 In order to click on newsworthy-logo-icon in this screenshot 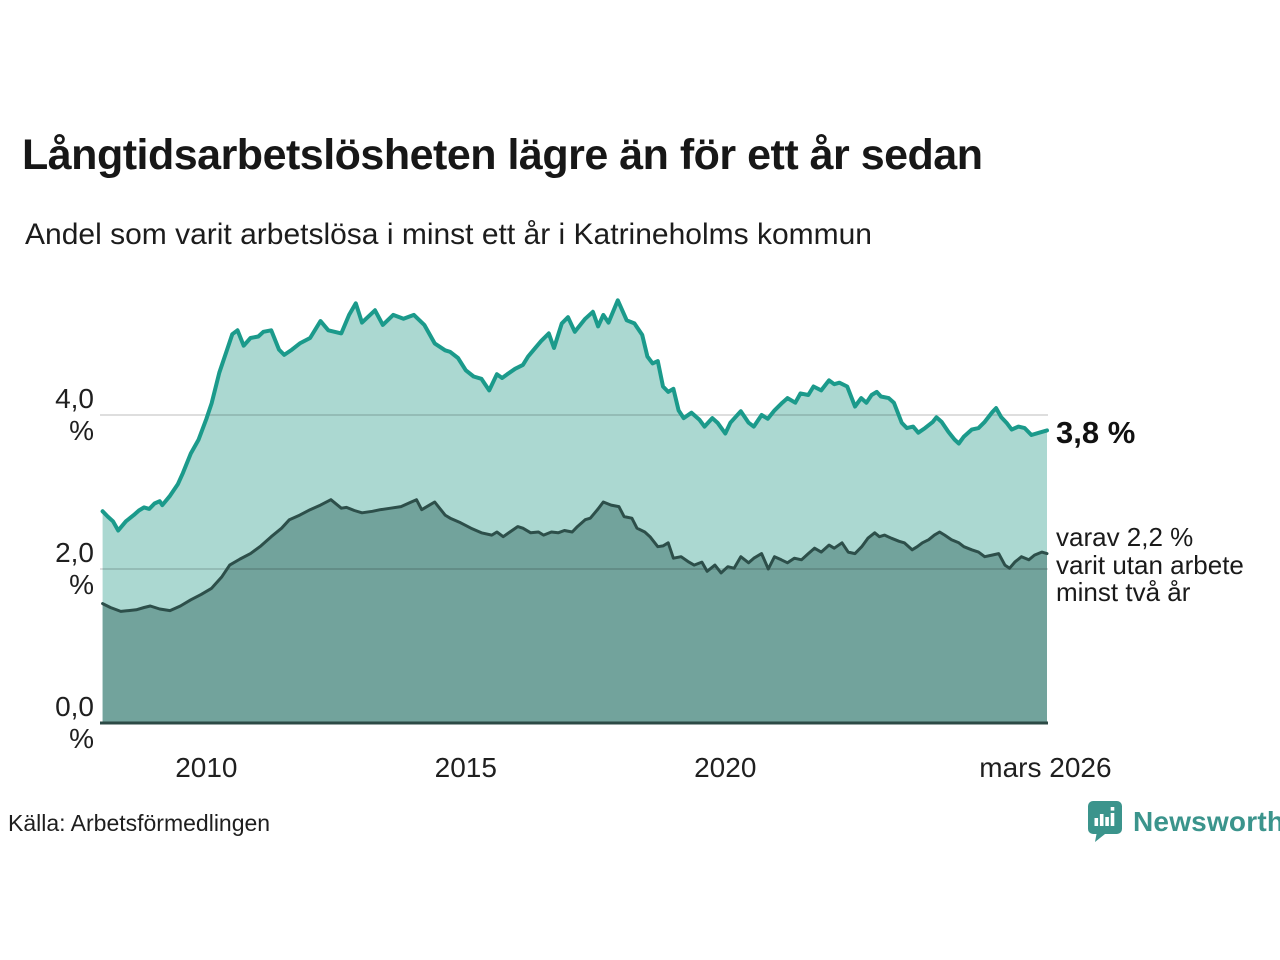, I will do `click(1105, 821)`.